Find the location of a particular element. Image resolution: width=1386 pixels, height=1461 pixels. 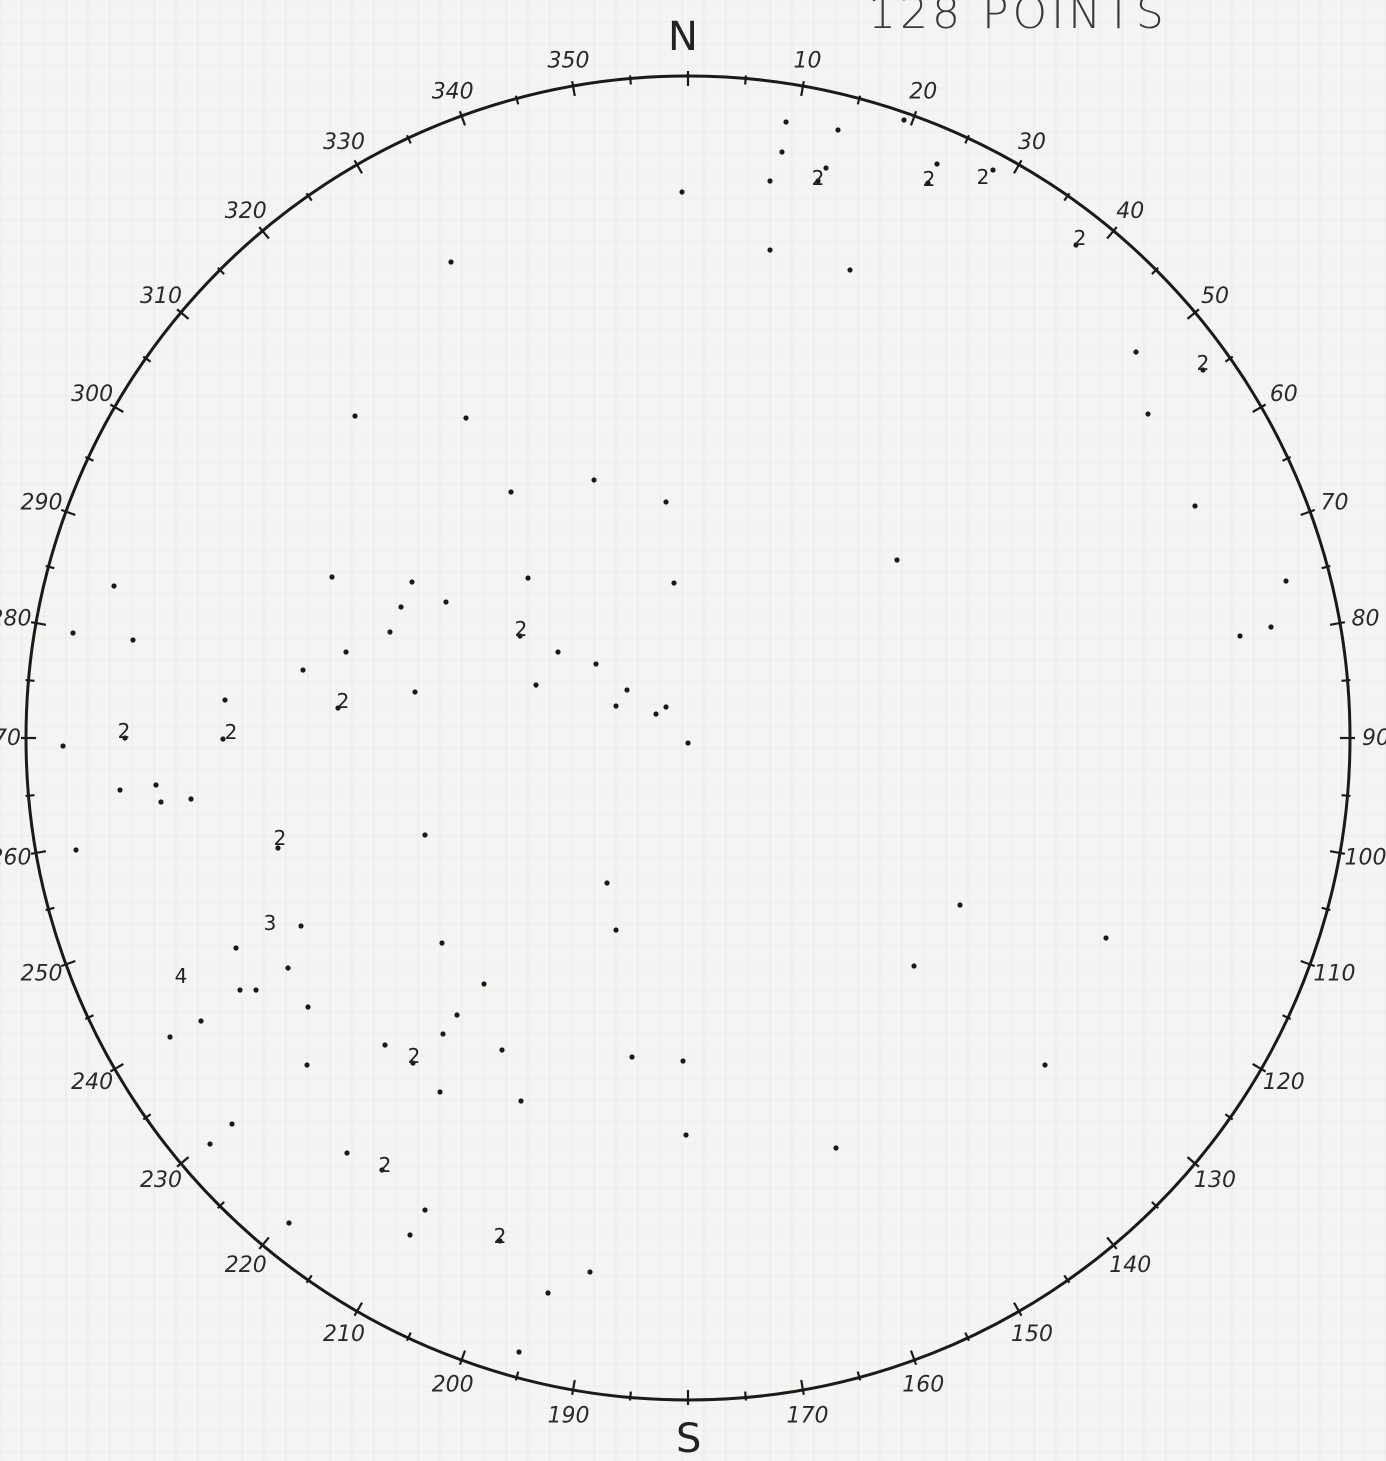

bearing-label-50: 50 is located at coordinates (1215, 296).